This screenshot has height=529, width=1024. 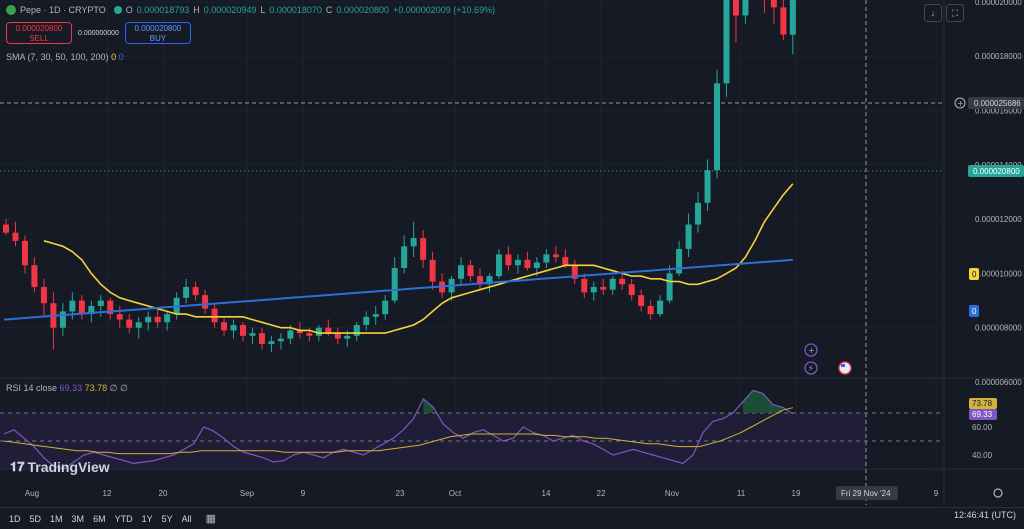 I want to click on range-5y: 5Y, so click(x=167, y=518).